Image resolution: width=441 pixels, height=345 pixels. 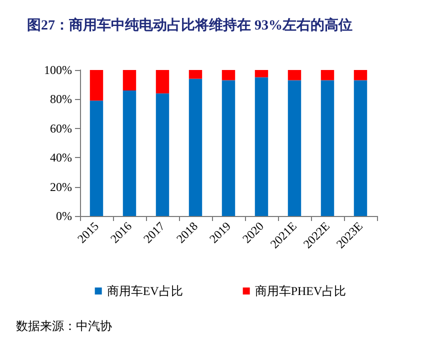 I want to click on legend-label: 商用车PHEV占比, so click(x=300, y=291).